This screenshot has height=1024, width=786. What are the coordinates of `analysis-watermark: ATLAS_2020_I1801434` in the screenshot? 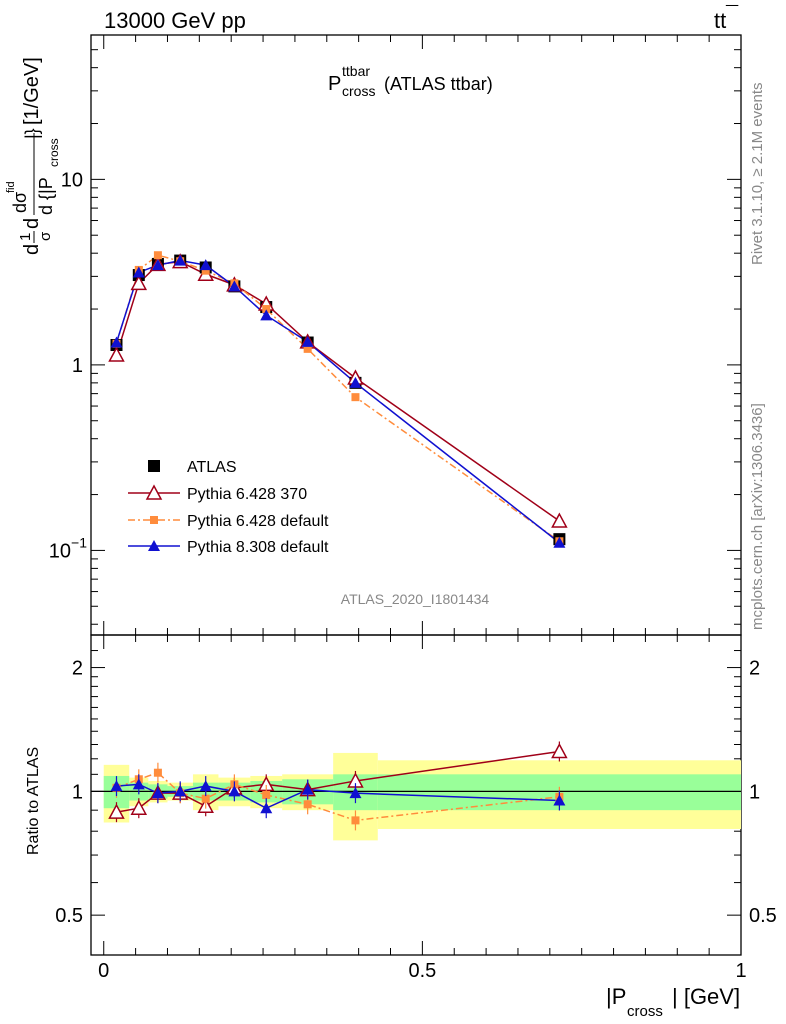 It's located at (415, 599).